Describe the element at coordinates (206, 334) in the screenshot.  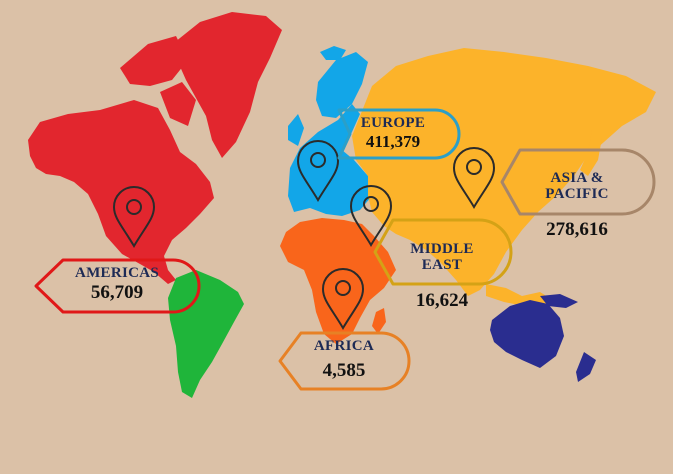
I see `south-america-shape` at that location.